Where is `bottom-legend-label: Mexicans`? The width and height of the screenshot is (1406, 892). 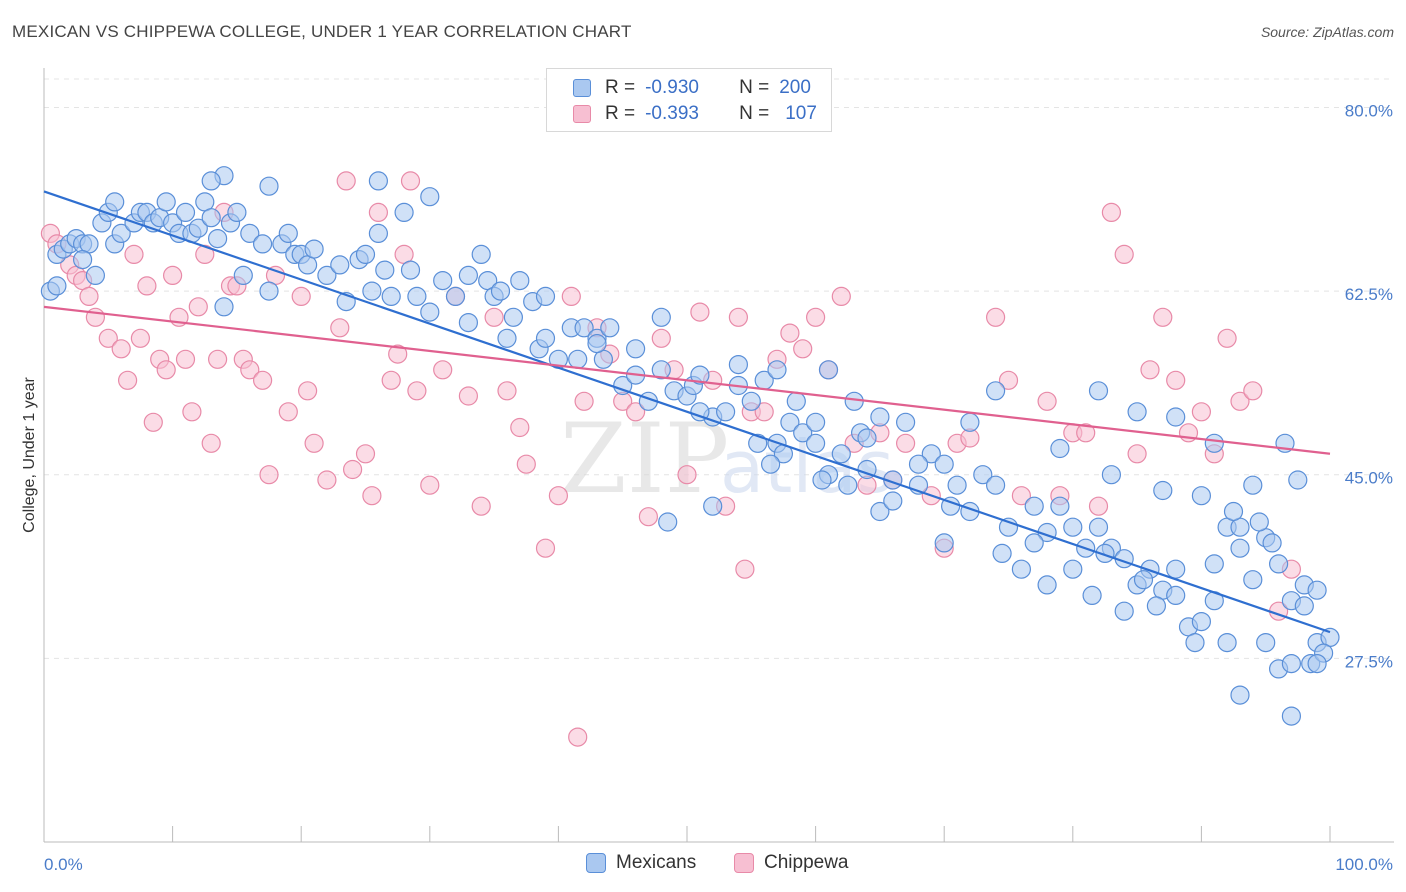
bottom-legend-label: Mexicans is located at coordinates (656, 862).